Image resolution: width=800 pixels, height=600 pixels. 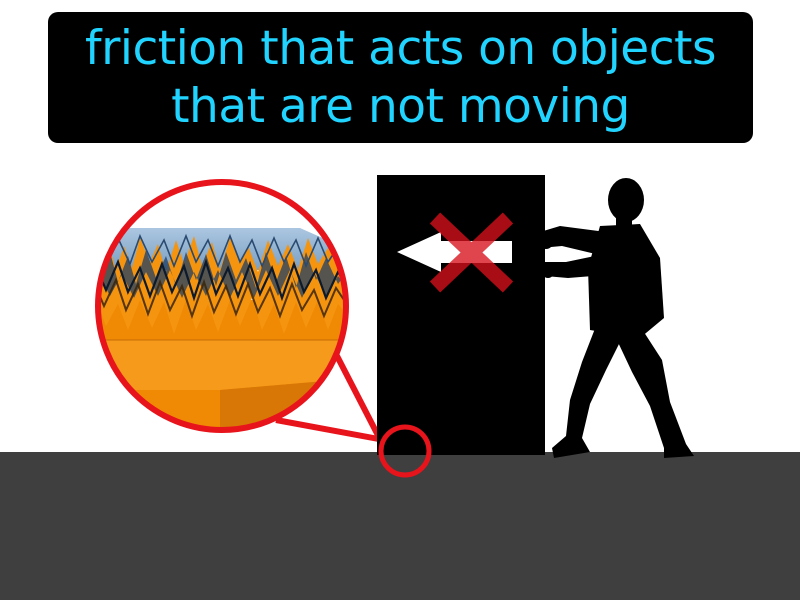 What do you see at coordinates (471, 252) in the screenshot?
I see `x-cross-icon` at bounding box center [471, 252].